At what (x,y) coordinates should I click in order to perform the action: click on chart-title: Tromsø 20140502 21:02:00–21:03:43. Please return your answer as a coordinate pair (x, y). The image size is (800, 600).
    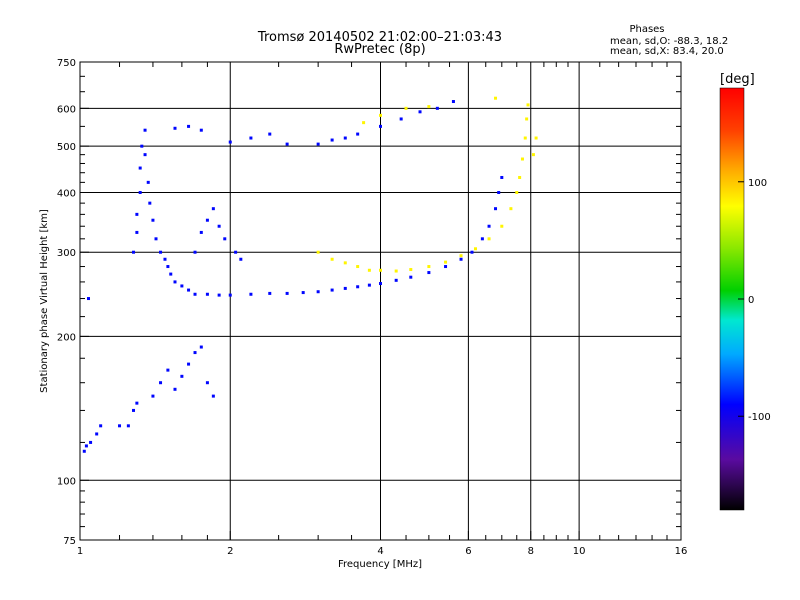
    Looking at the image, I should click on (379, 37).